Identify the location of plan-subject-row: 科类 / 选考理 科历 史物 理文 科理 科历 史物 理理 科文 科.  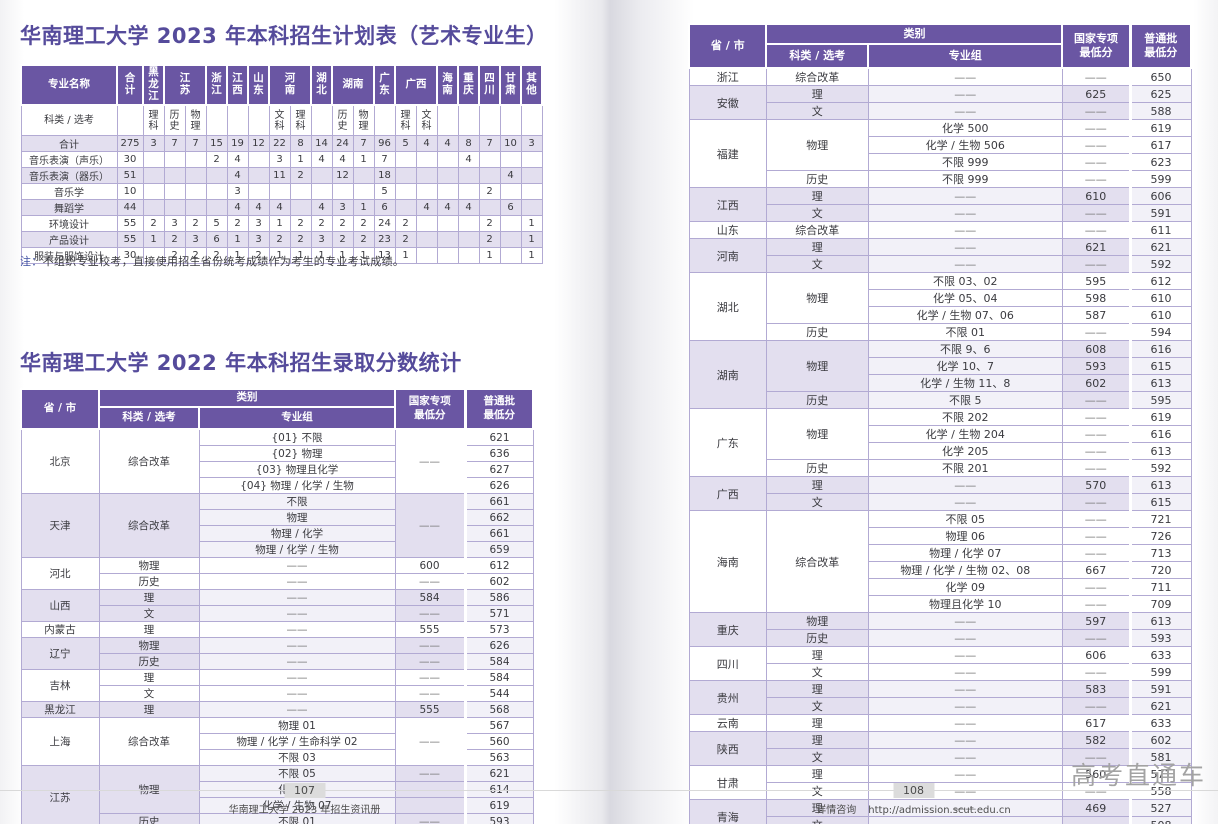
(281, 120).